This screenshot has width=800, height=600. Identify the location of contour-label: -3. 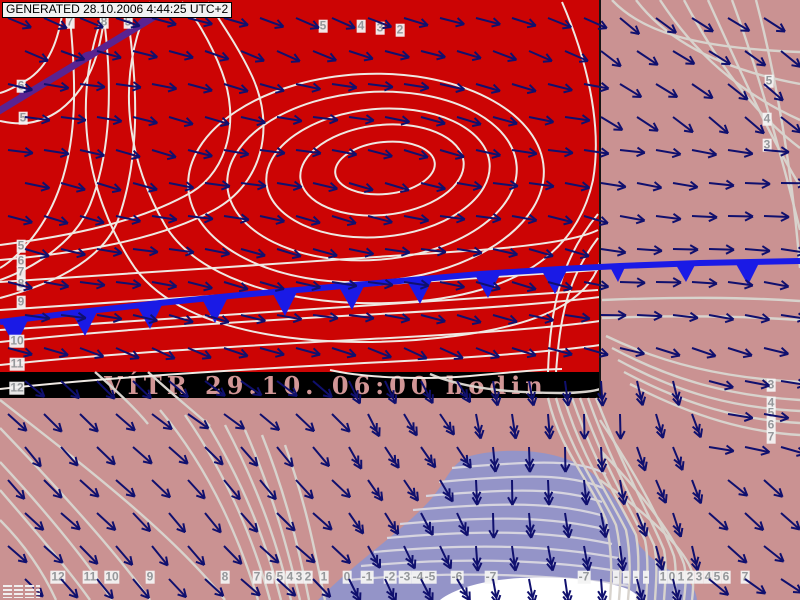
(405, 576).